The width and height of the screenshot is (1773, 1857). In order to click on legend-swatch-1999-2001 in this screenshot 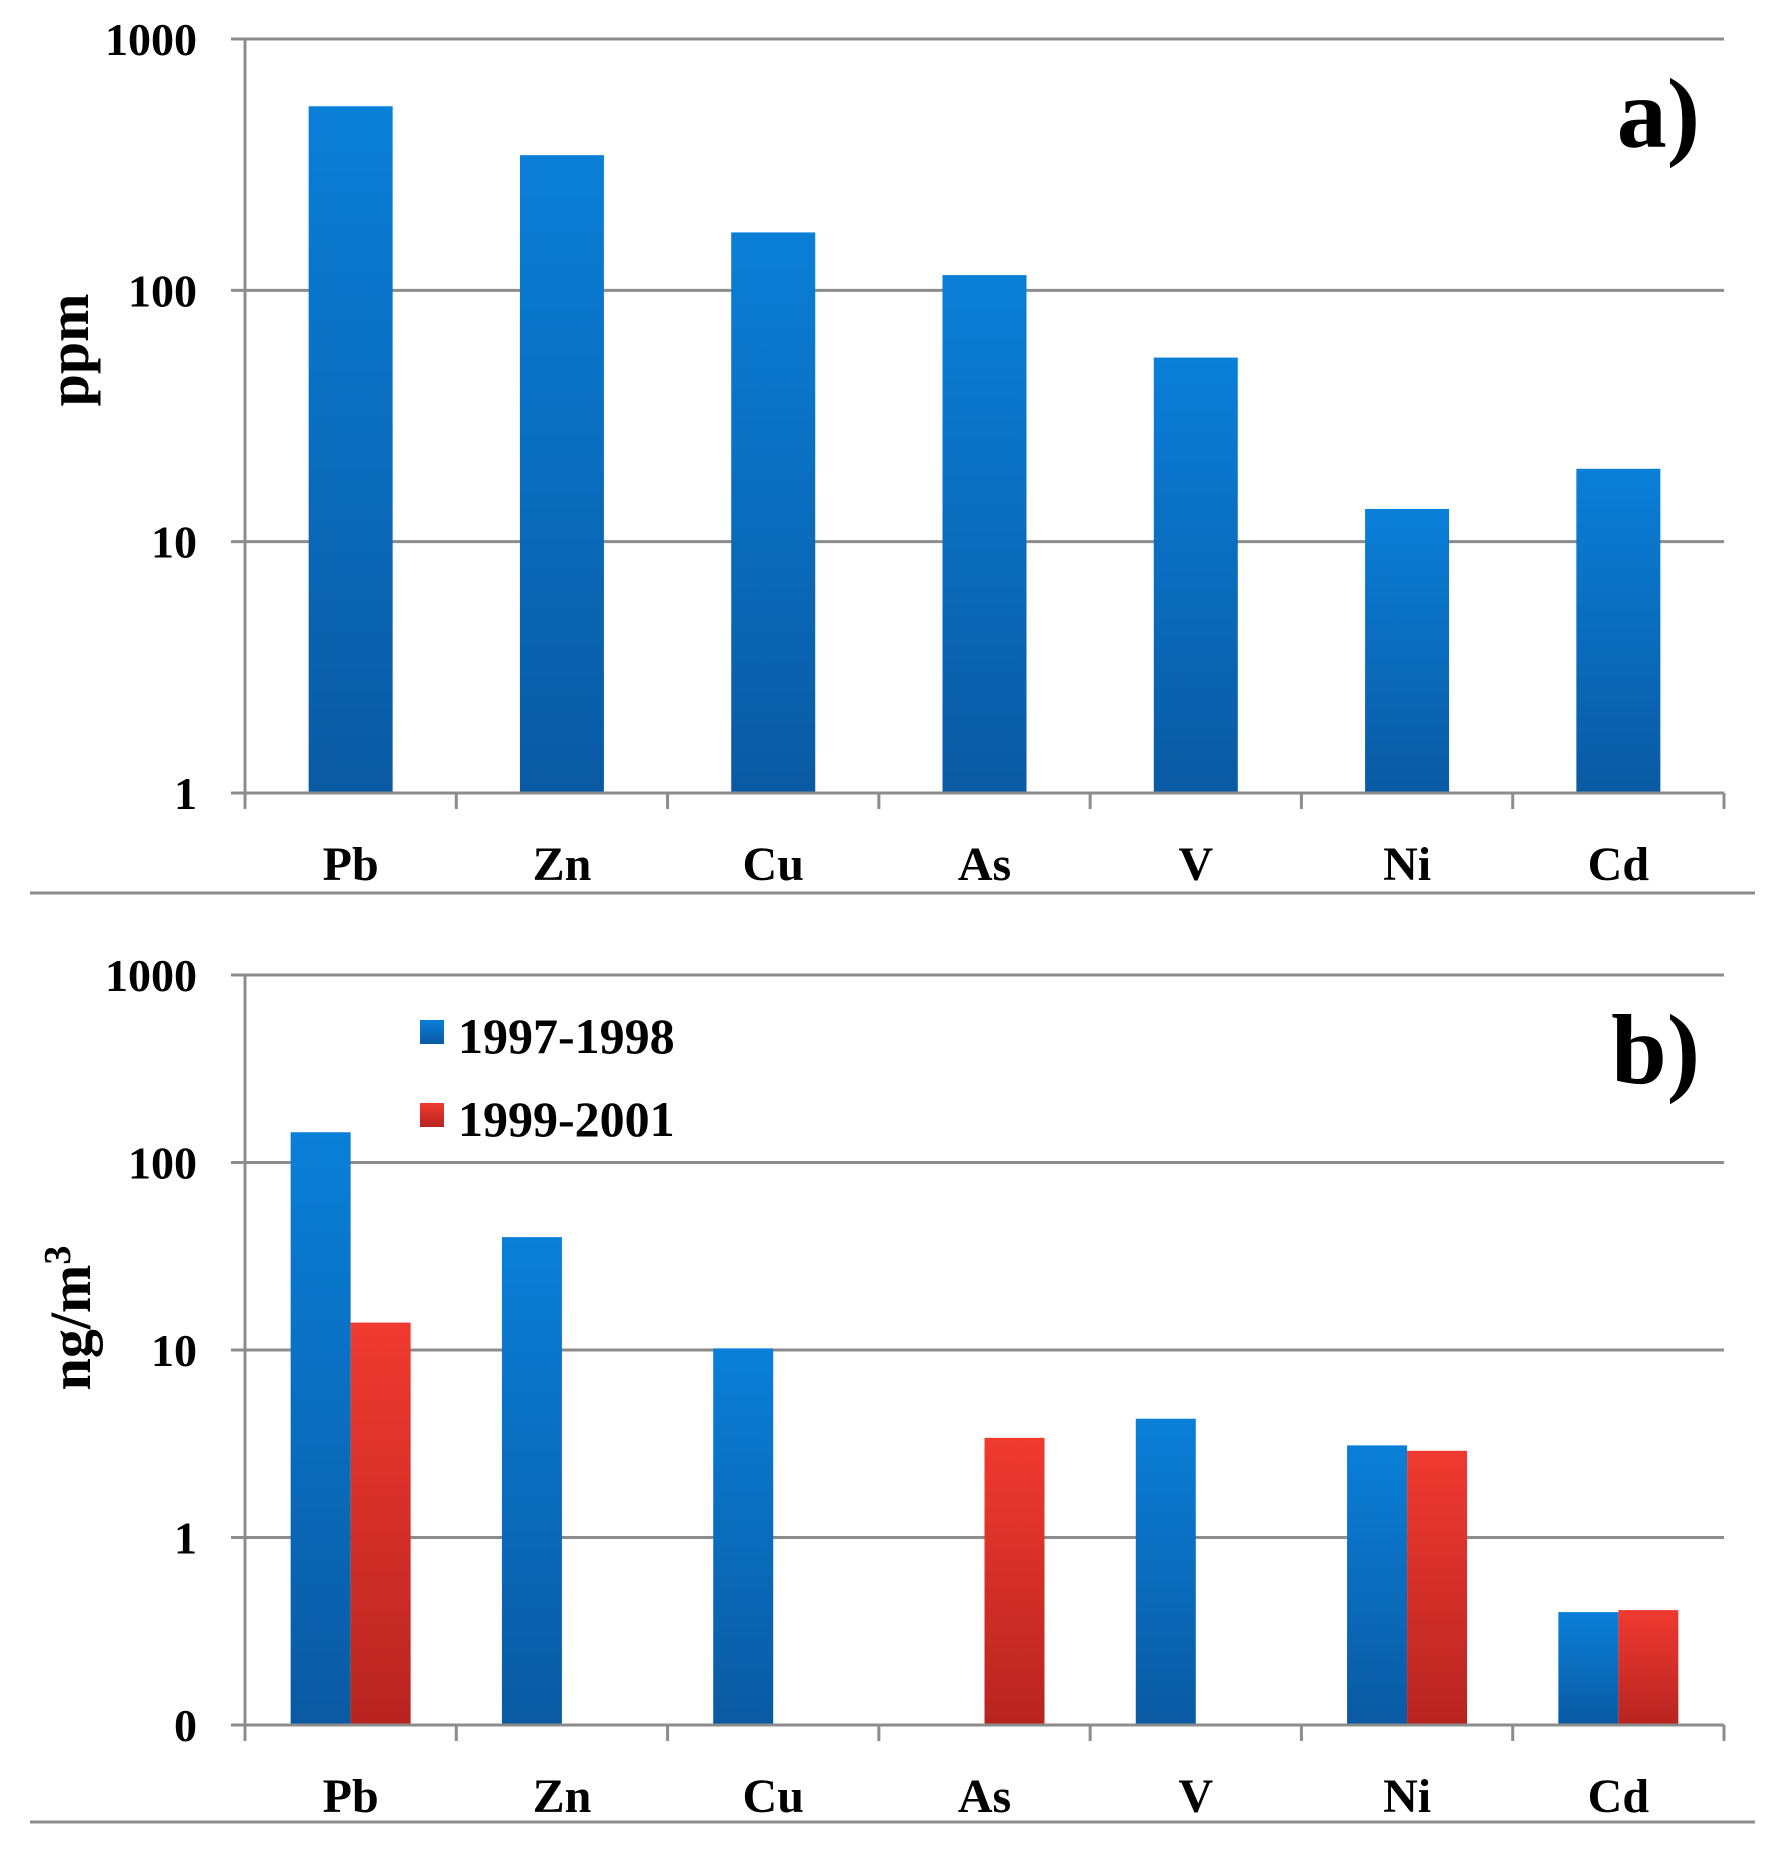, I will do `click(432, 1115)`.